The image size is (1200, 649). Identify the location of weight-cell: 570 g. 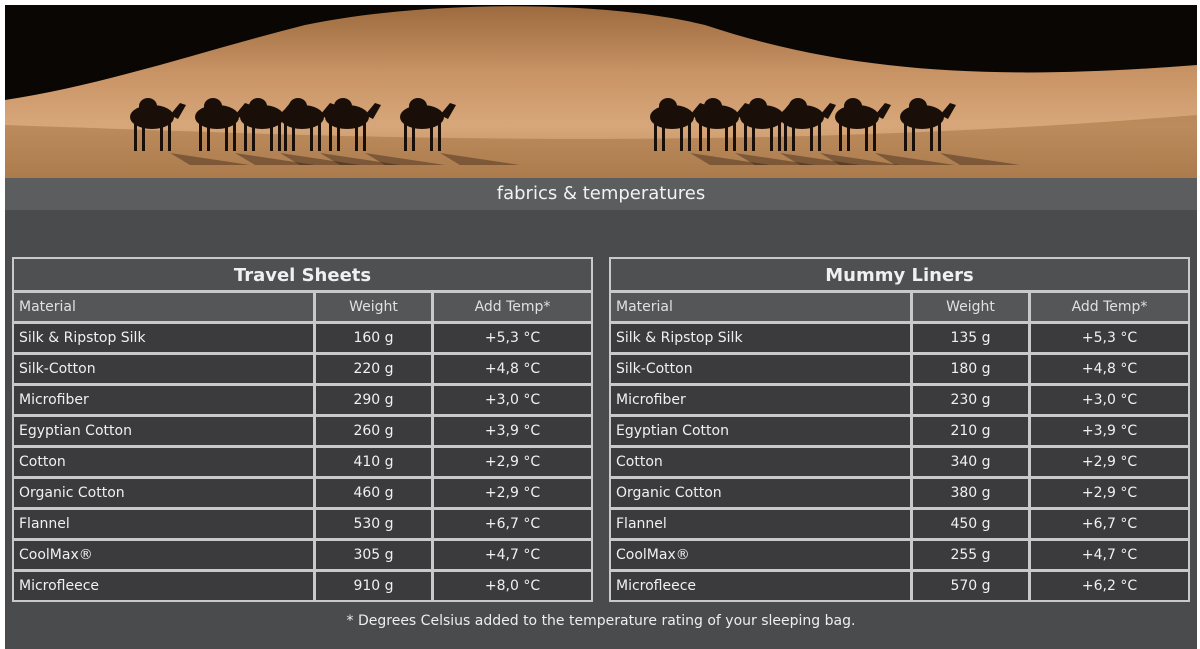
(972, 586).